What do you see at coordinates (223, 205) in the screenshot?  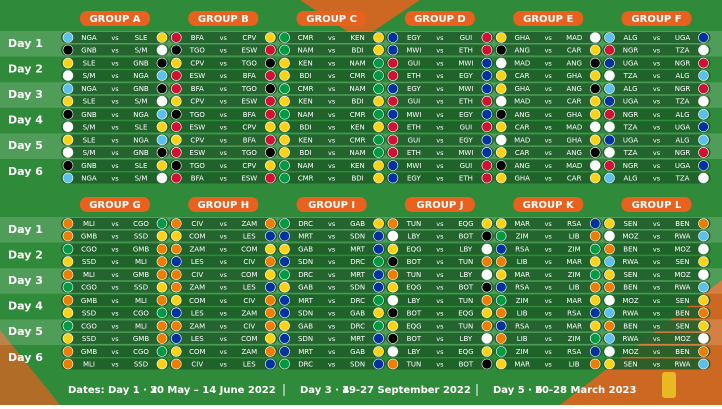 I see `group-title: GROUP H` at bounding box center [223, 205].